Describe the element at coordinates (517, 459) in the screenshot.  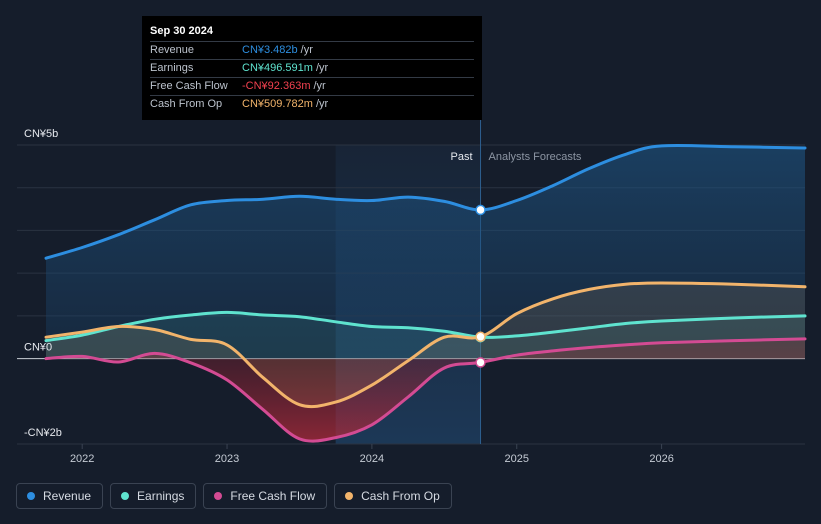
I see `x-tick-label: 2025` at that location.